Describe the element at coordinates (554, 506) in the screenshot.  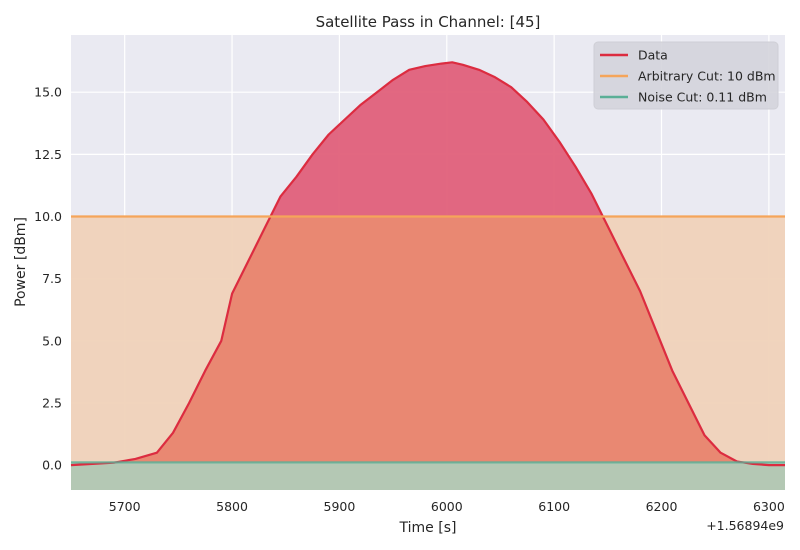
I see `x-tick-label: 6100` at that location.